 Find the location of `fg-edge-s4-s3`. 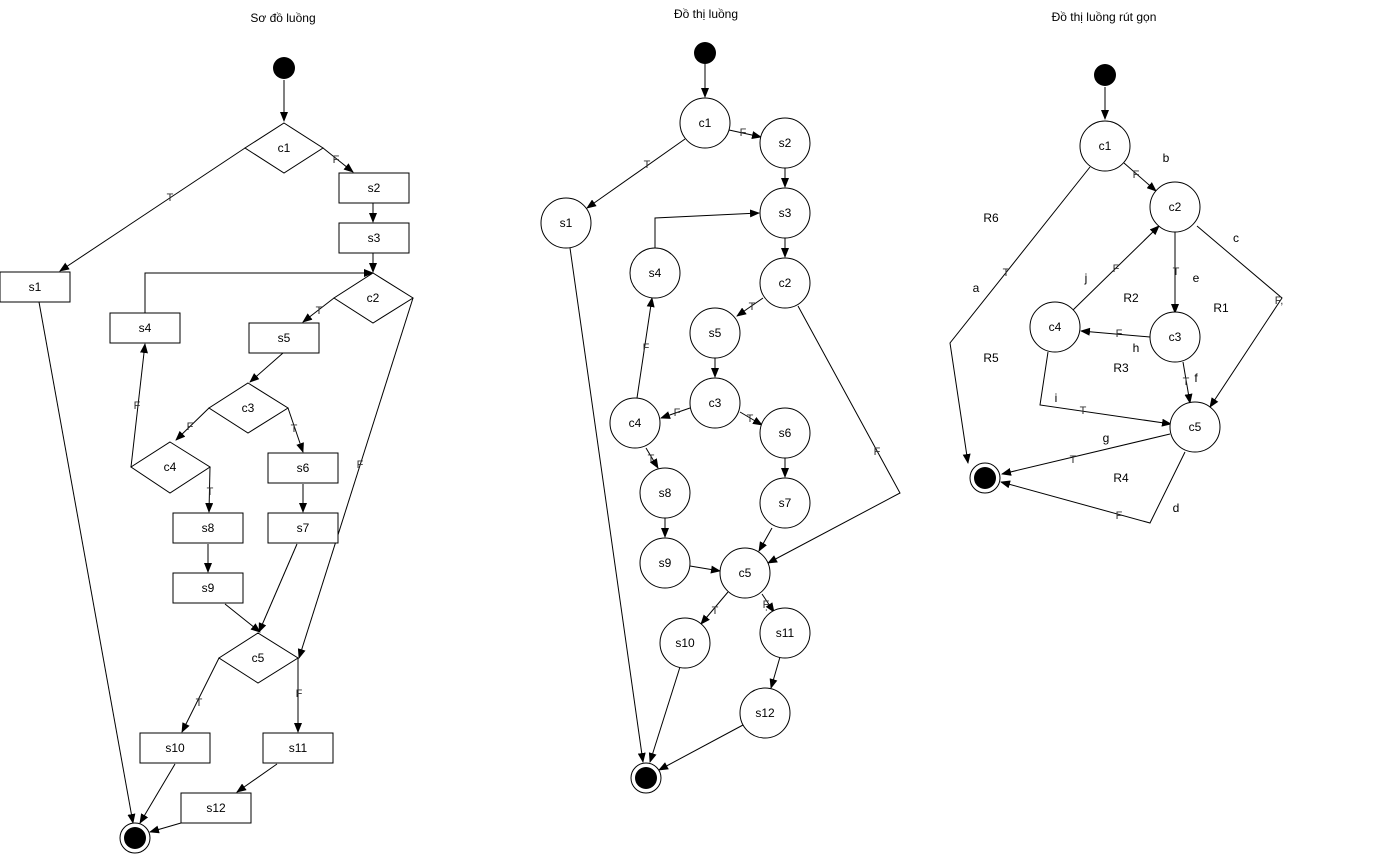

fg-edge-s4-s3 is located at coordinates (707, 228).